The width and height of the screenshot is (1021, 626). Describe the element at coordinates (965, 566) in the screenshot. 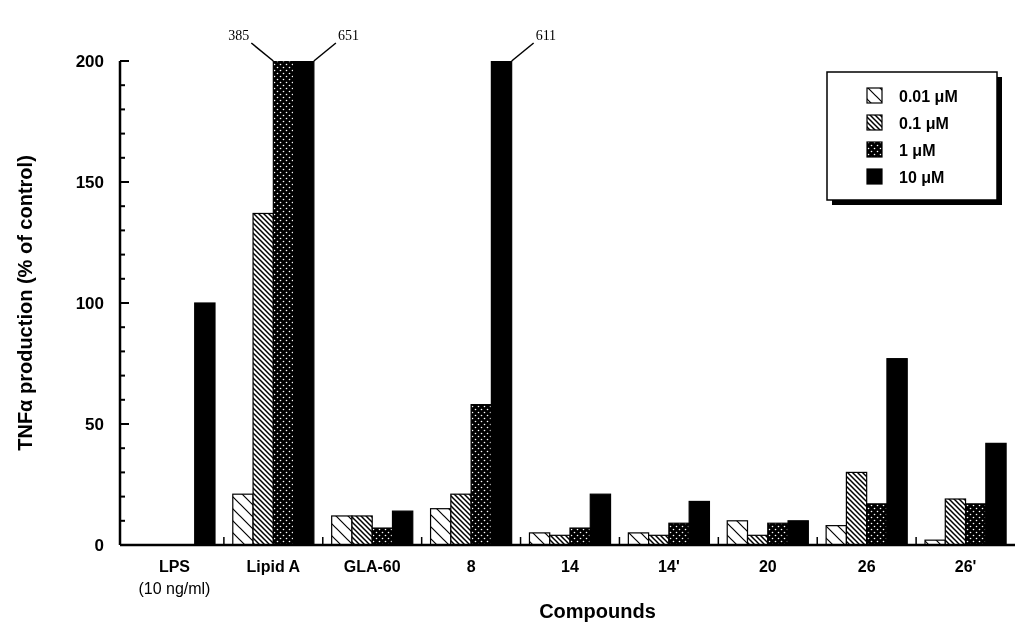

I see `x-tick-label: 26'` at that location.